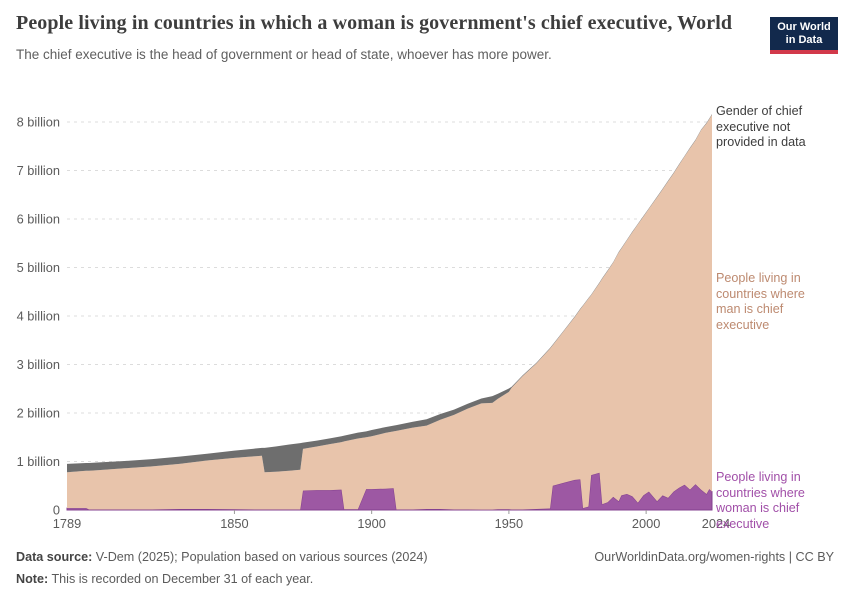 The image size is (850, 600). Describe the element at coordinates (38, 461) in the screenshot. I see `y-axis-label: 1 billion` at that location.